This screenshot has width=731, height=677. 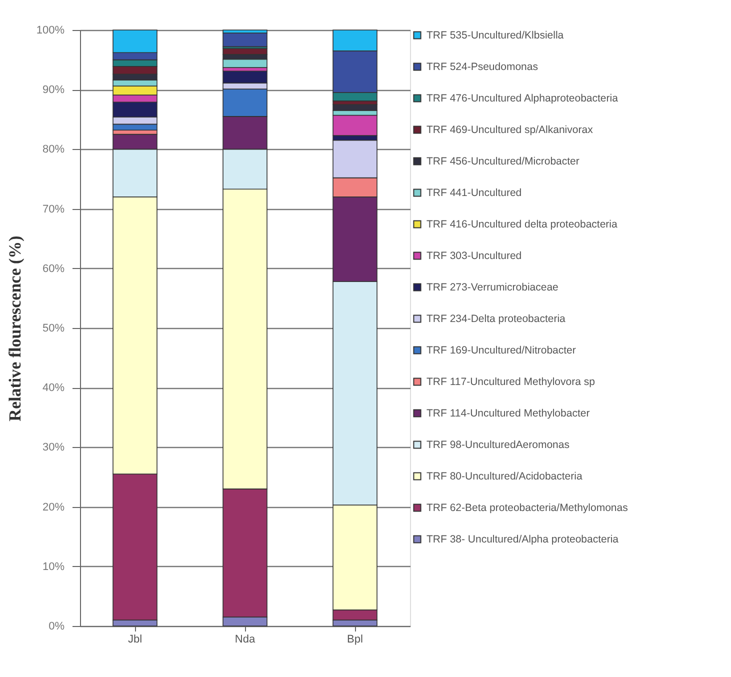 I want to click on y-tick-label: 40%, so click(x=53, y=388).